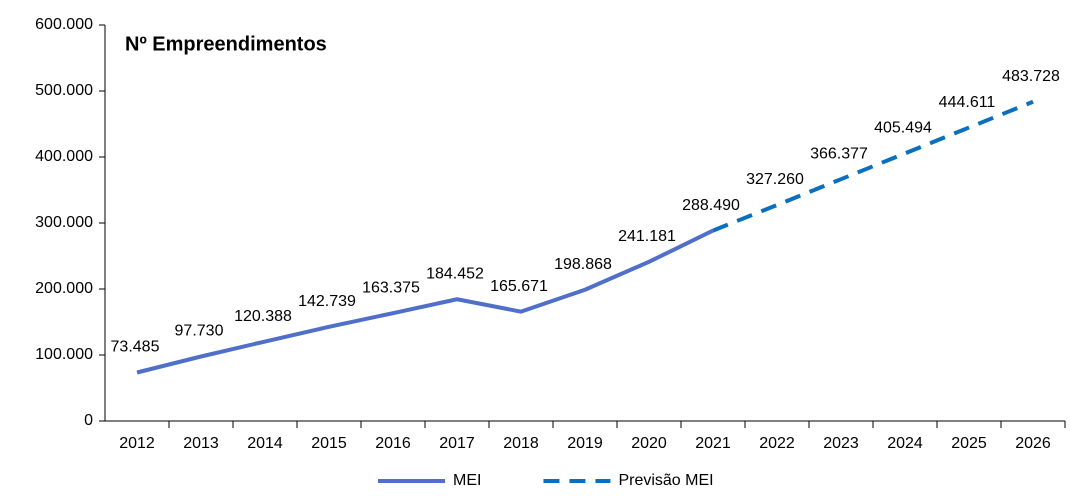 This screenshot has height=496, width=1070. I want to click on x-tick-label: 2016, so click(393, 443).